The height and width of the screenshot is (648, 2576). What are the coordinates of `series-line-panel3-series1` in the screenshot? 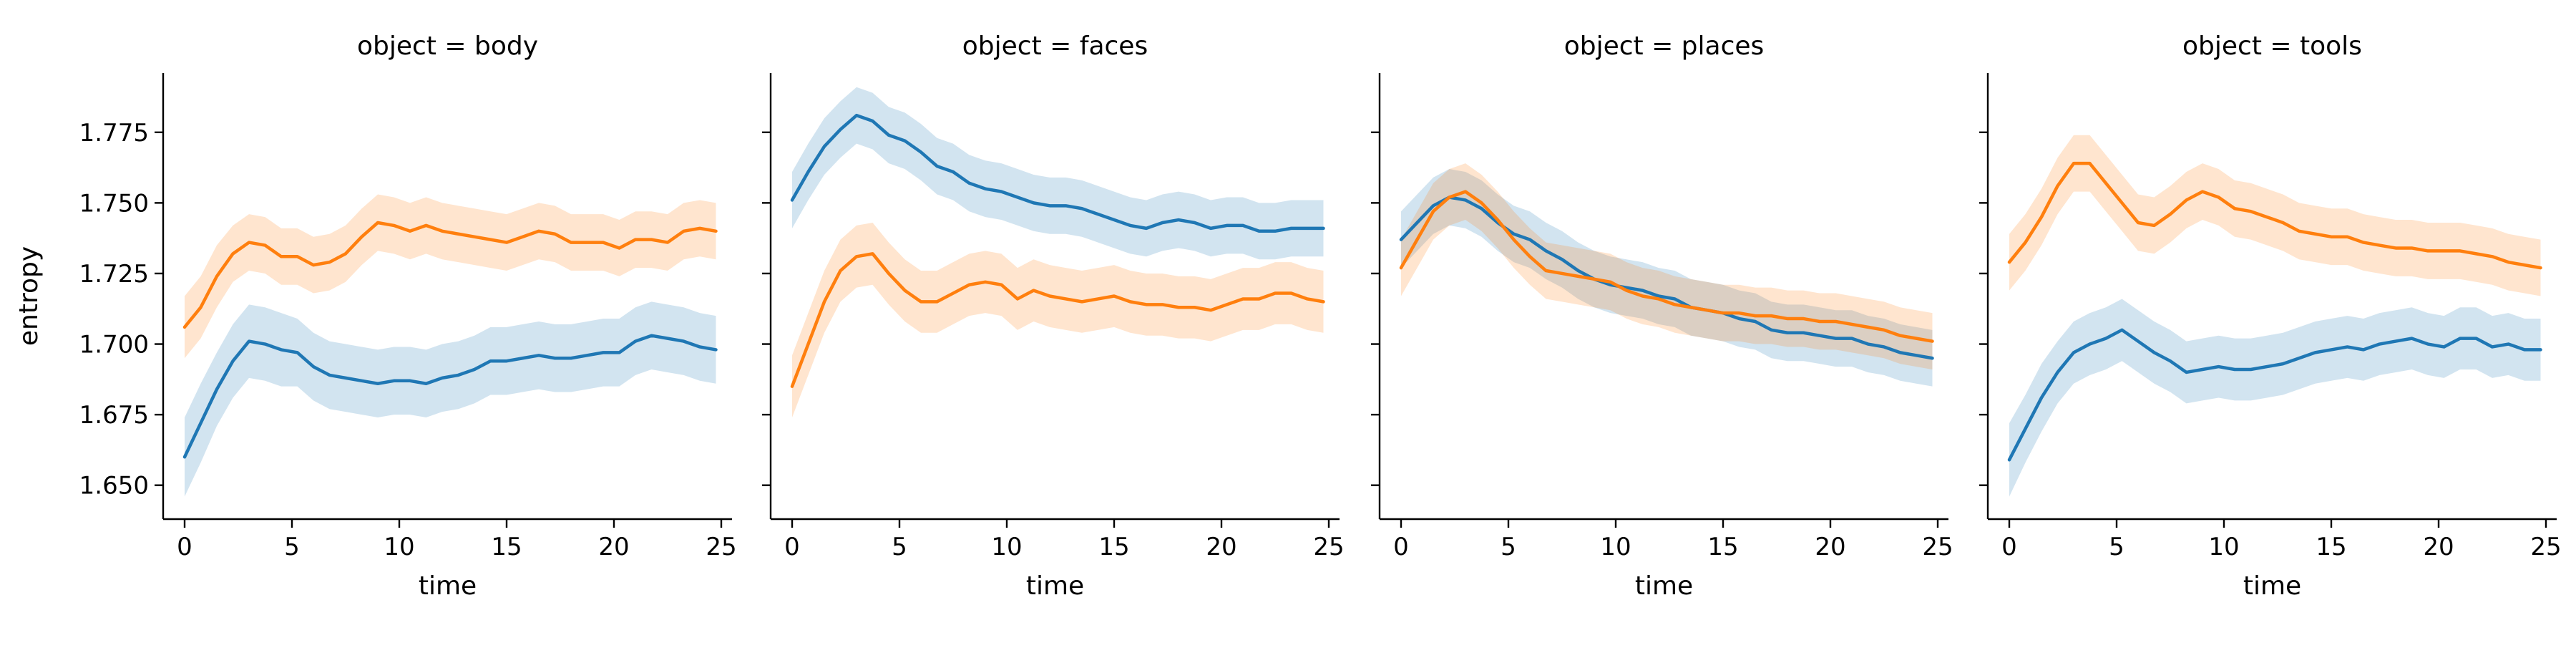 It's located at (1666, 277).